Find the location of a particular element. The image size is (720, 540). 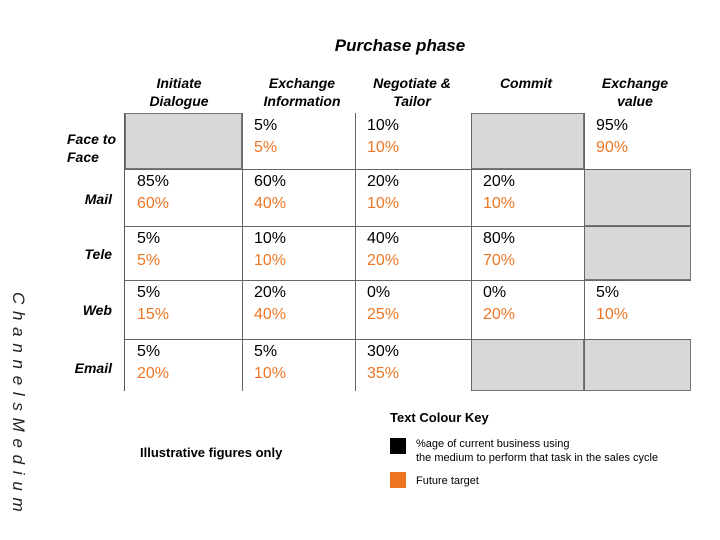

current-value: 40% is located at coordinates (383, 238).